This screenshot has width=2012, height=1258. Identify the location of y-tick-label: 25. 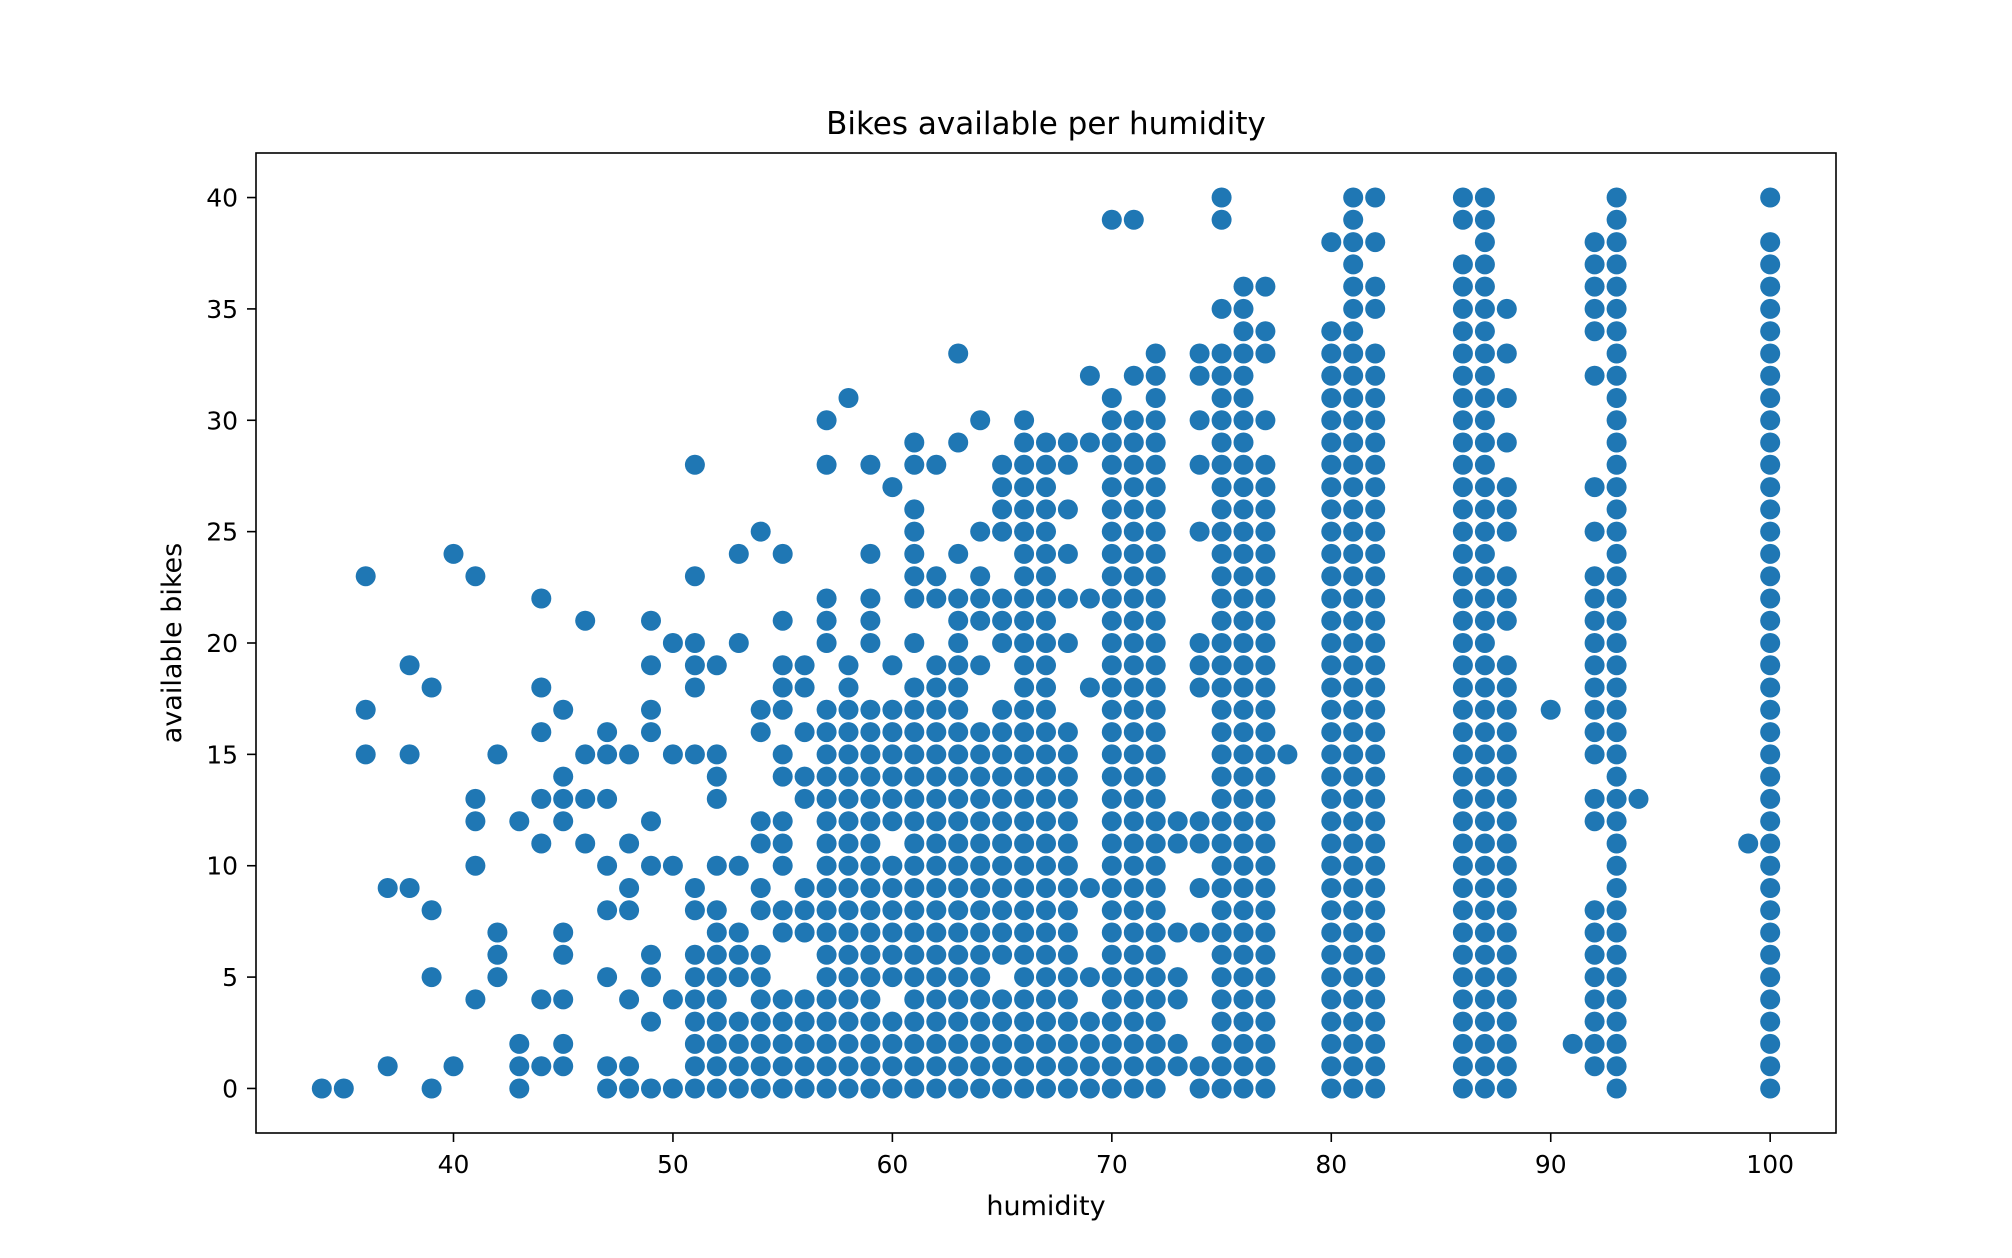
(222, 532).